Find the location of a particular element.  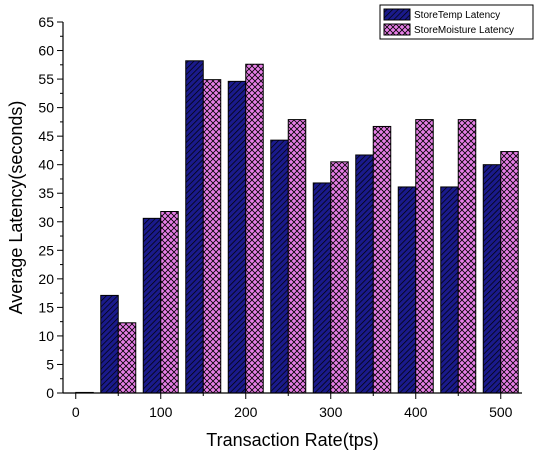

y-tick-label-50: 50 is located at coordinates (46, 108).